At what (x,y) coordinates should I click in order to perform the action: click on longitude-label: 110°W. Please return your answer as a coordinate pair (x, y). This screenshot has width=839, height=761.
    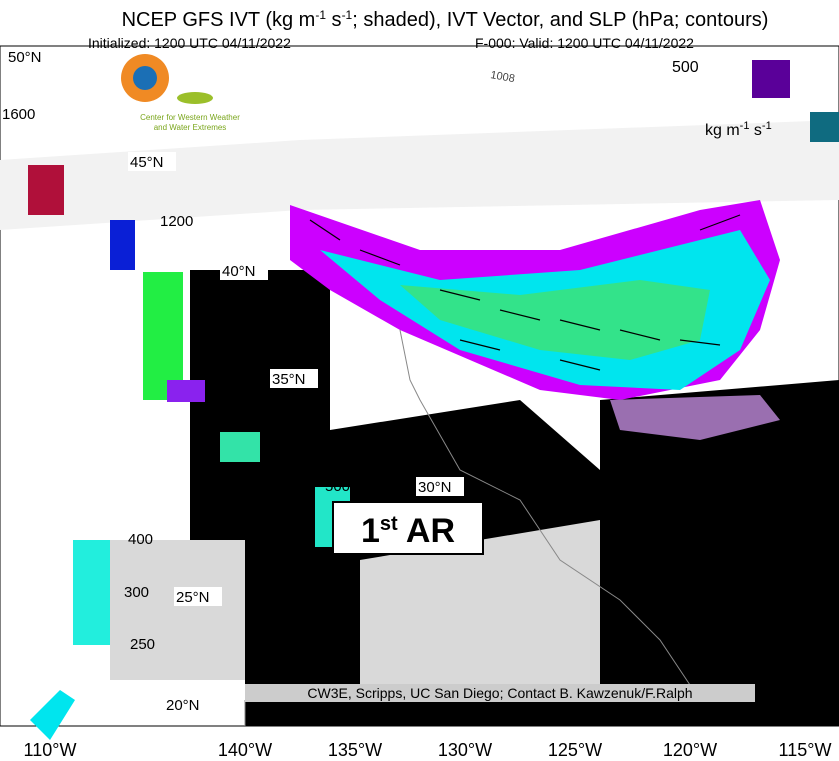
    Looking at the image, I should click on (50, 750).